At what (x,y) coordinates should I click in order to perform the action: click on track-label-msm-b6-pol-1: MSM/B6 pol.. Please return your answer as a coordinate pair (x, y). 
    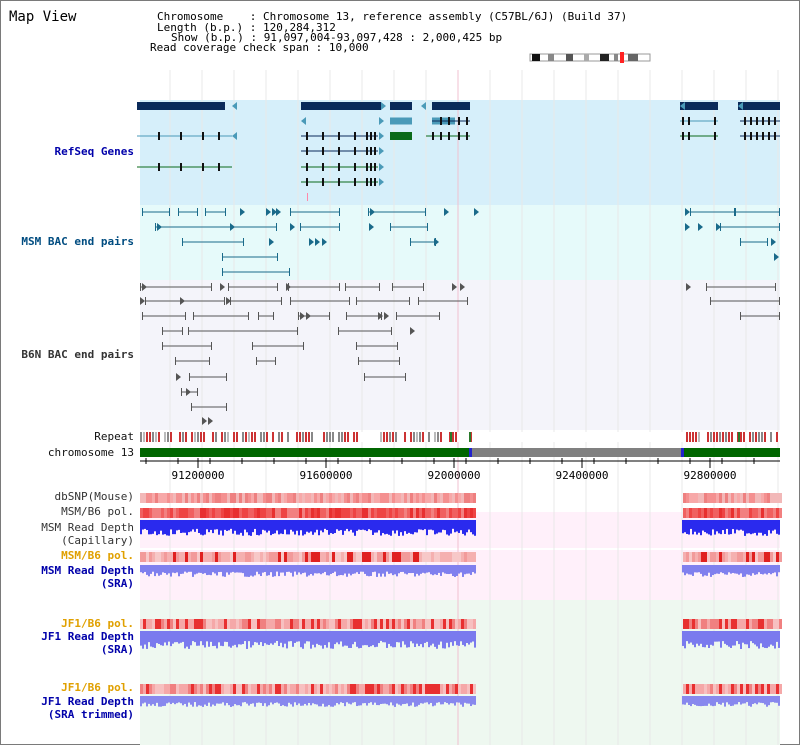
    Looking at the image, I should click on (97, 511).